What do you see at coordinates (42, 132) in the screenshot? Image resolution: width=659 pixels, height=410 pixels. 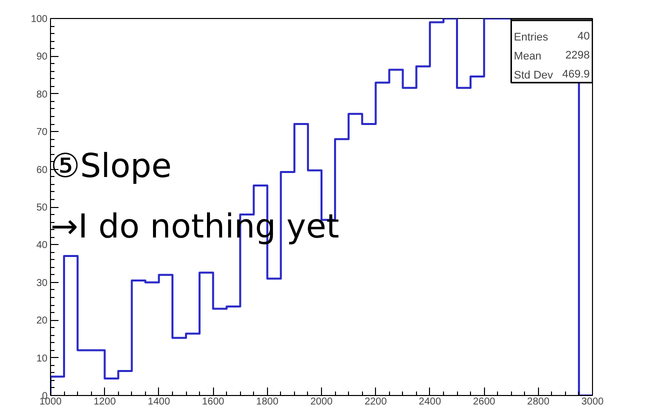 I see `y-tick-label: 70` at bounding box center [42, 132].